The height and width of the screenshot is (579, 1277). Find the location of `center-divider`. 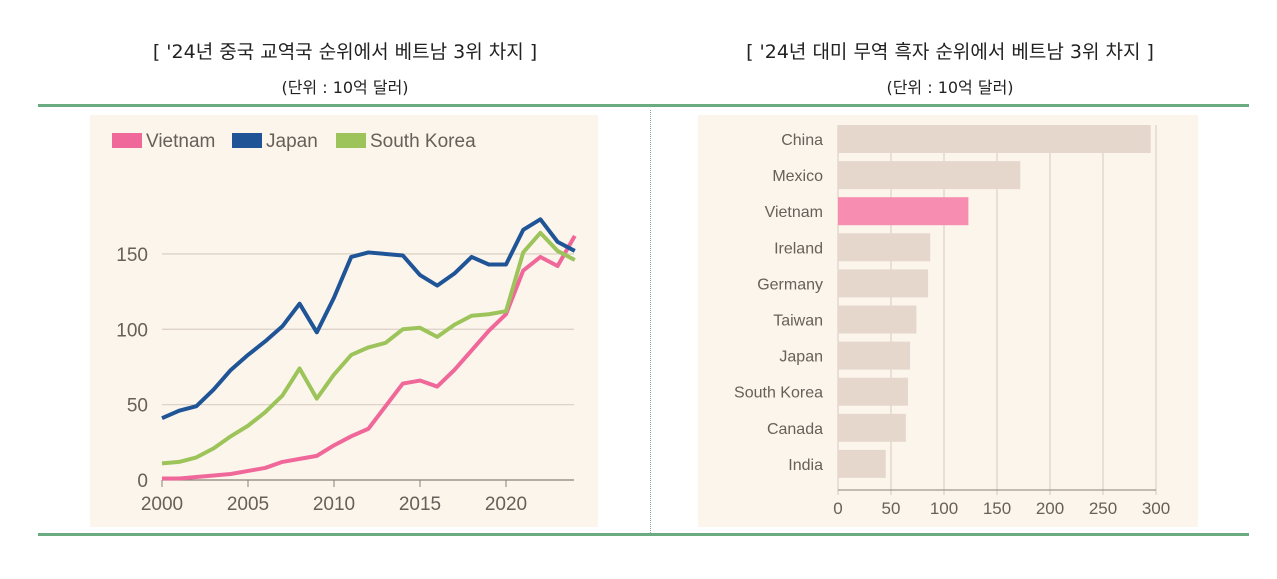

center-divider is located at coordinates (650, 321).